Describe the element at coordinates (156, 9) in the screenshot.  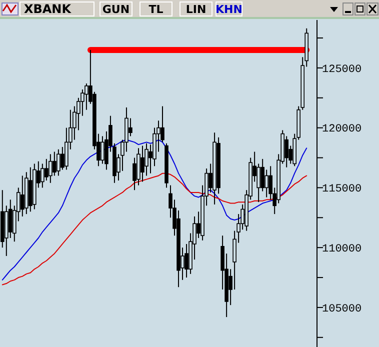
I see `text: TL` at that location.